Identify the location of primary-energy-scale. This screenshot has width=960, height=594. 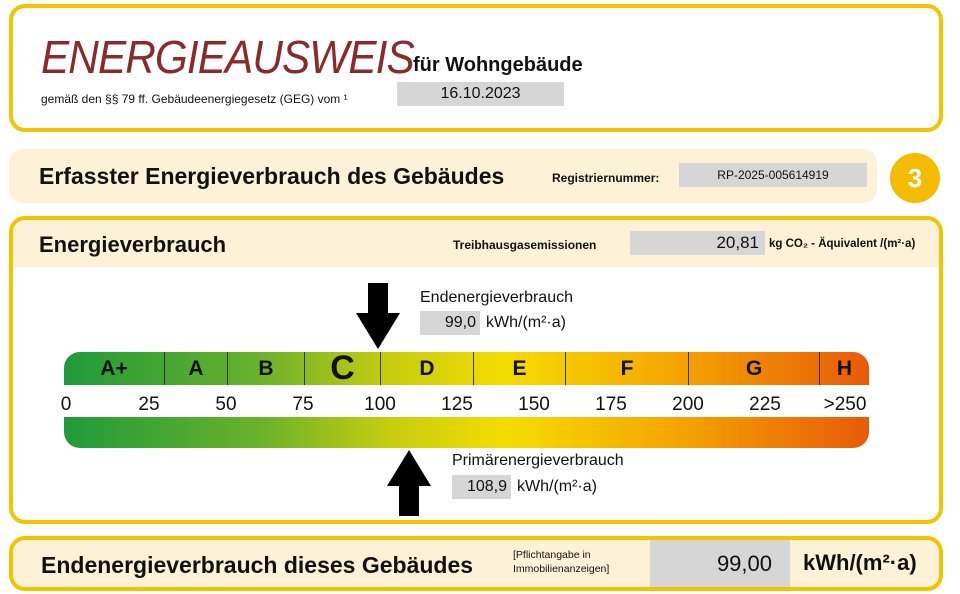
(466, 432).